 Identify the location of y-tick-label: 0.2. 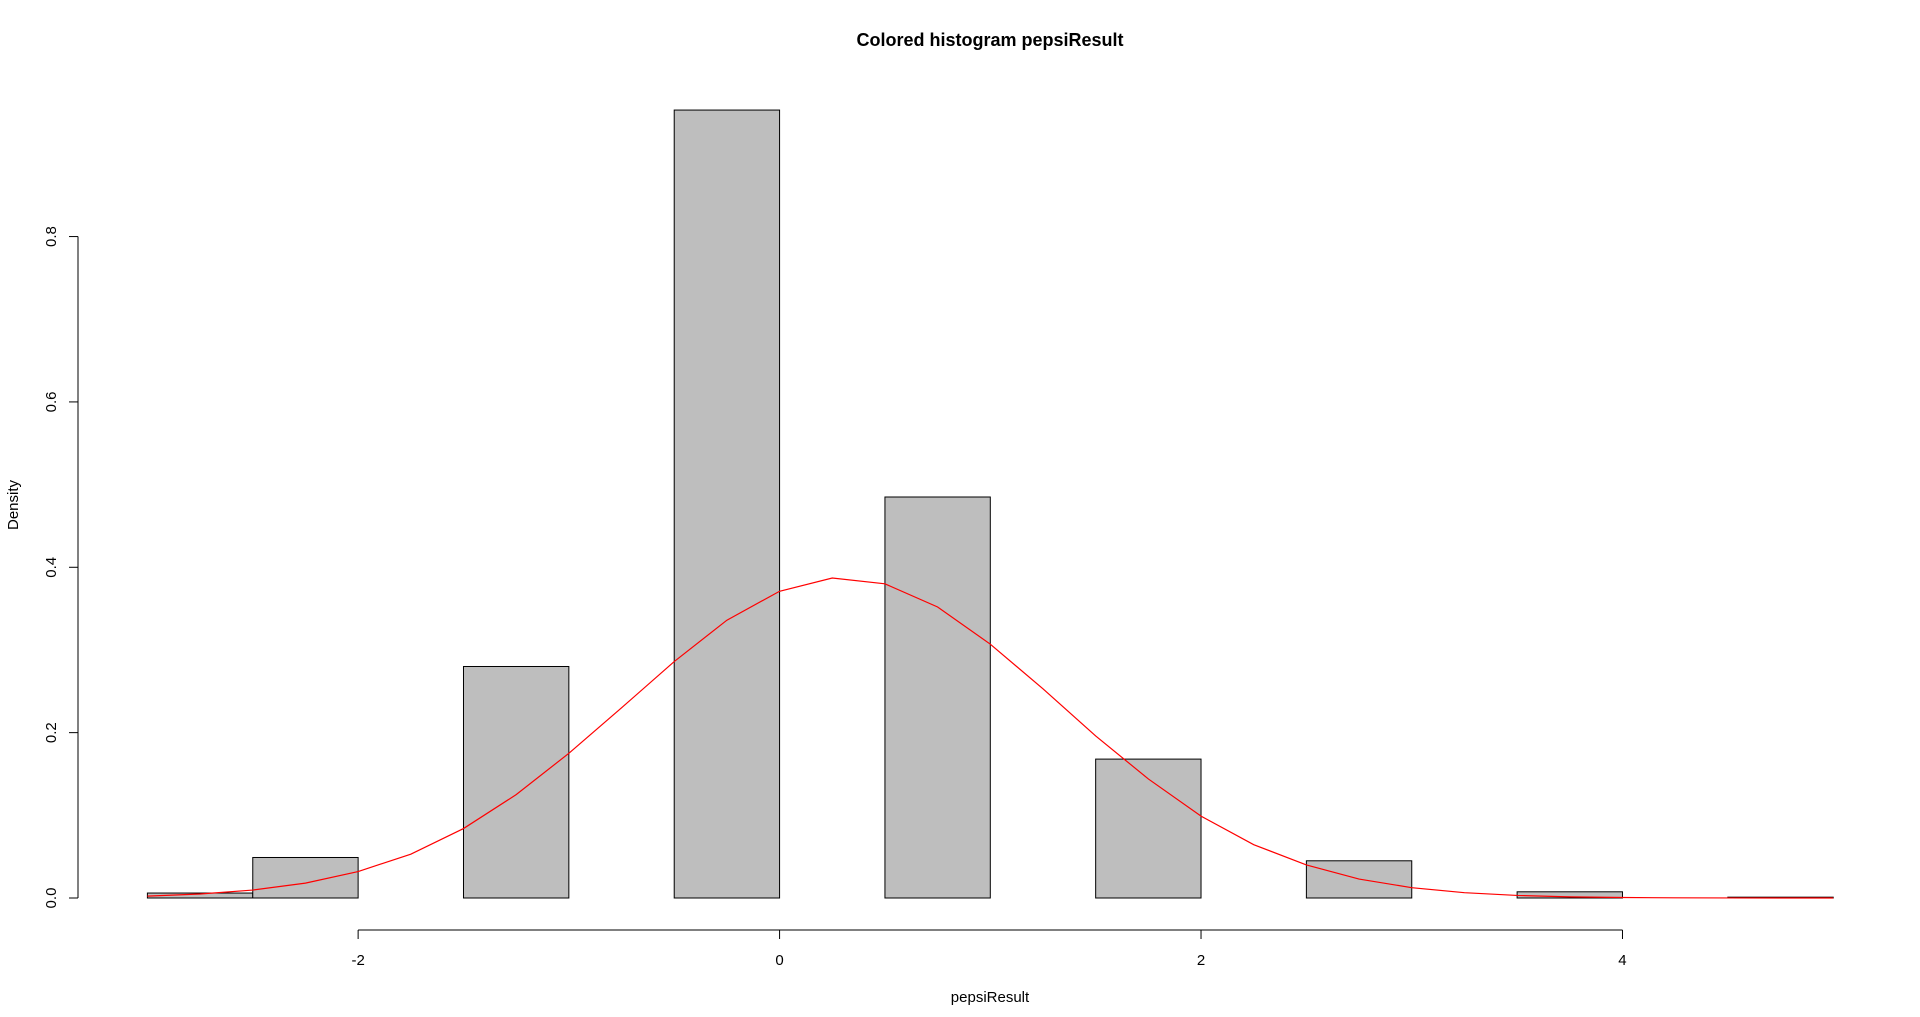
(51, 732).